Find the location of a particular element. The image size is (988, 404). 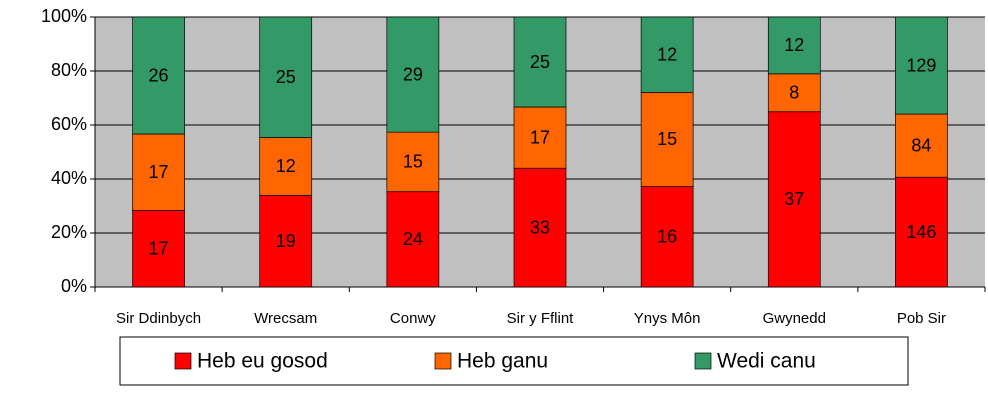

legend-box is located at coordinates (514, 361).